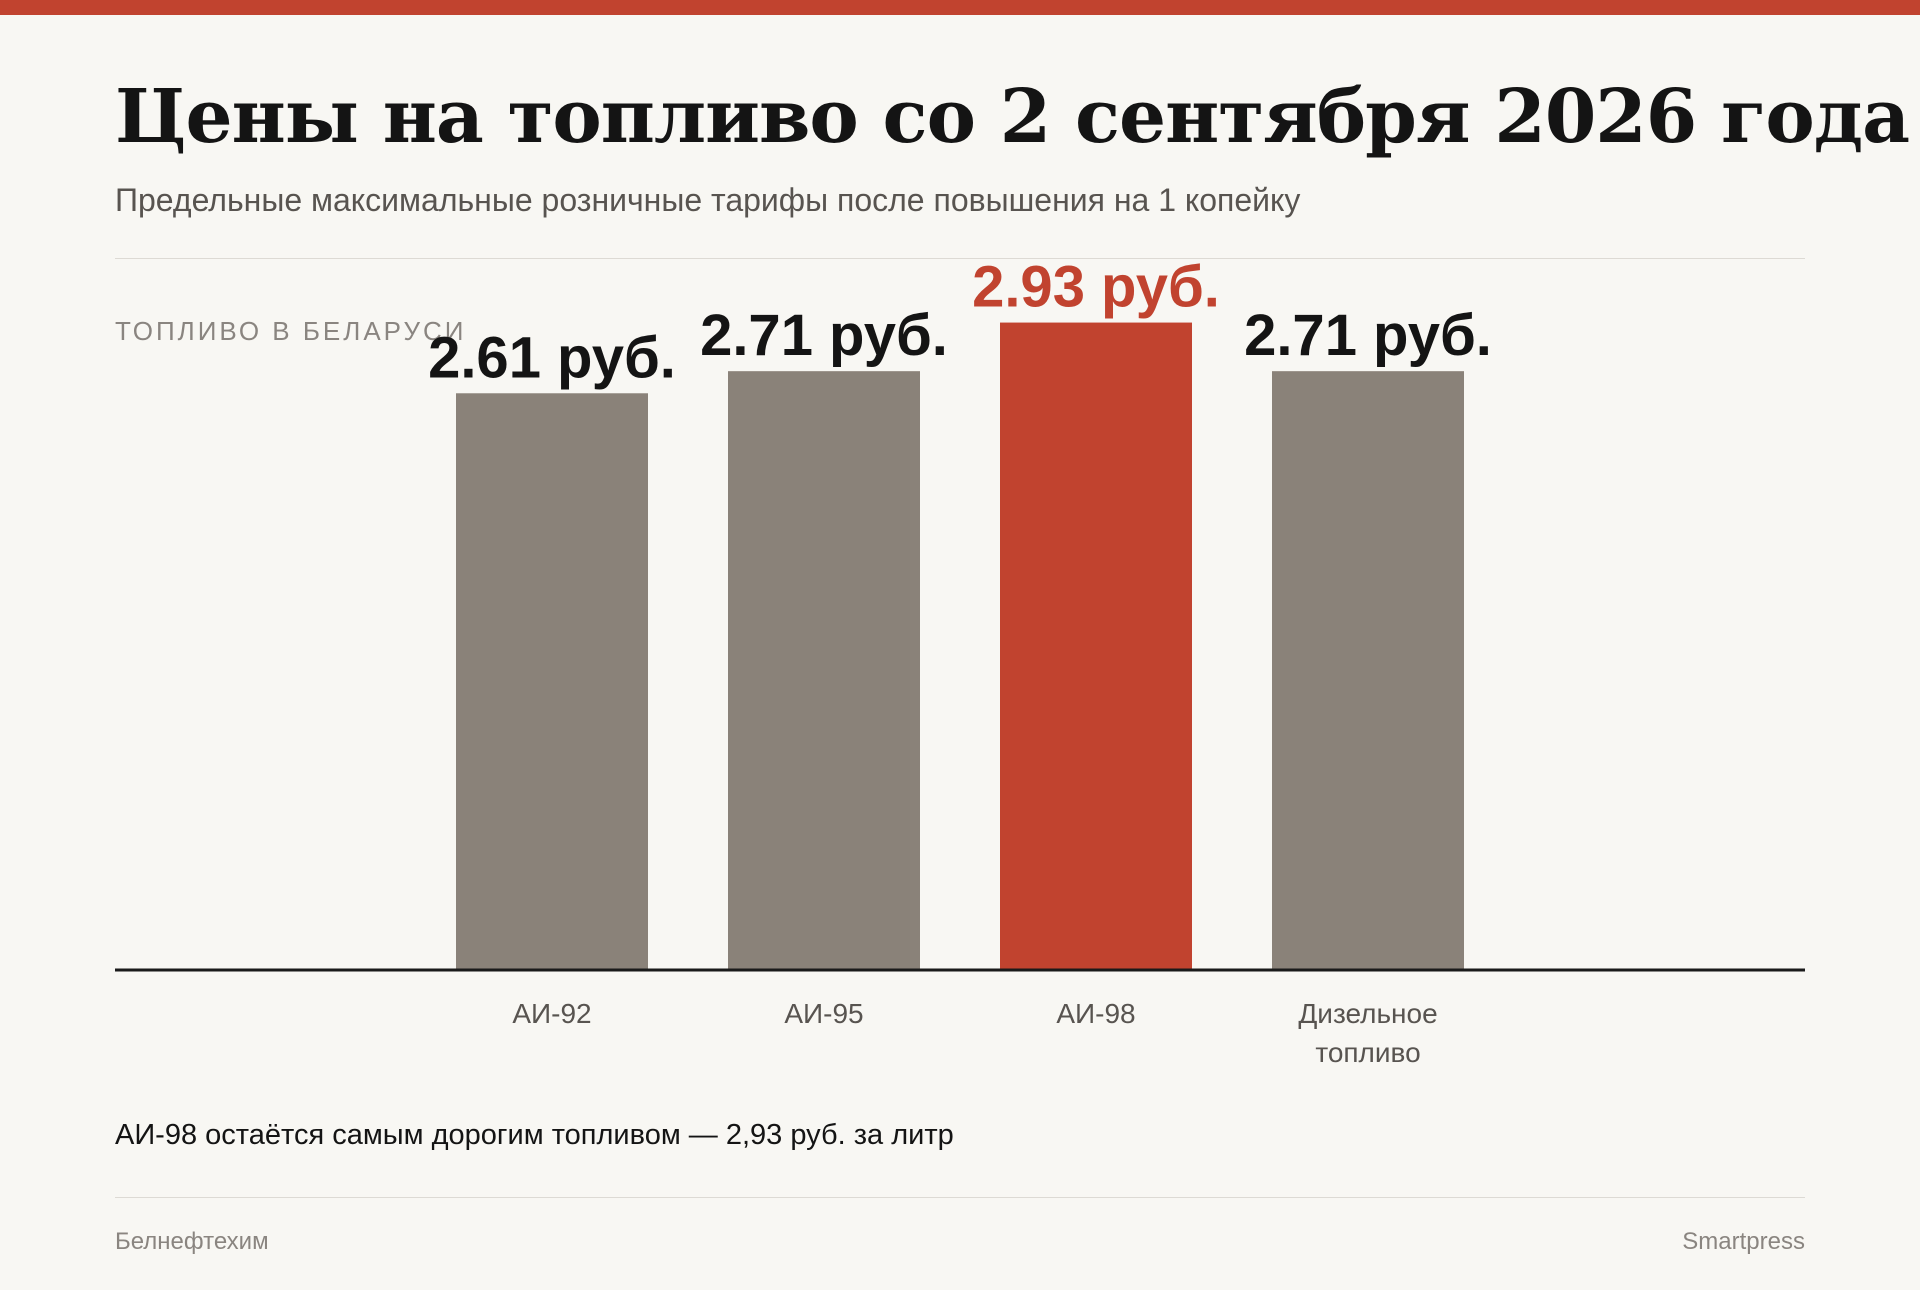 The height and width of the screenshot is (1290, 1920). I want to click on top-accent-bar, so click(960, 7).